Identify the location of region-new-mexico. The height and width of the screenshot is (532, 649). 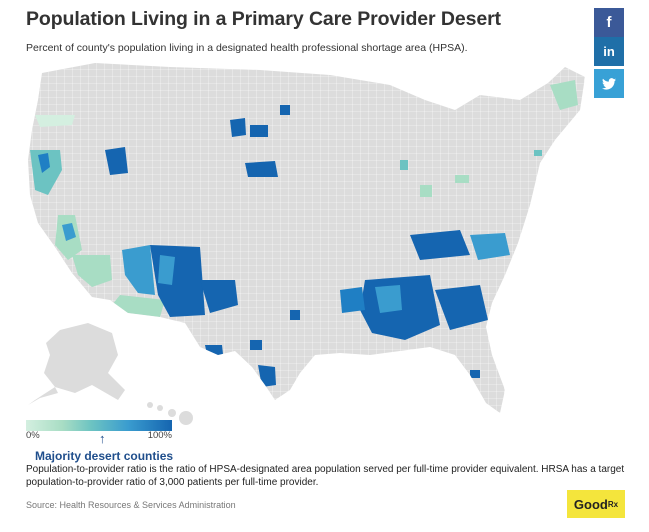
(219, 296).